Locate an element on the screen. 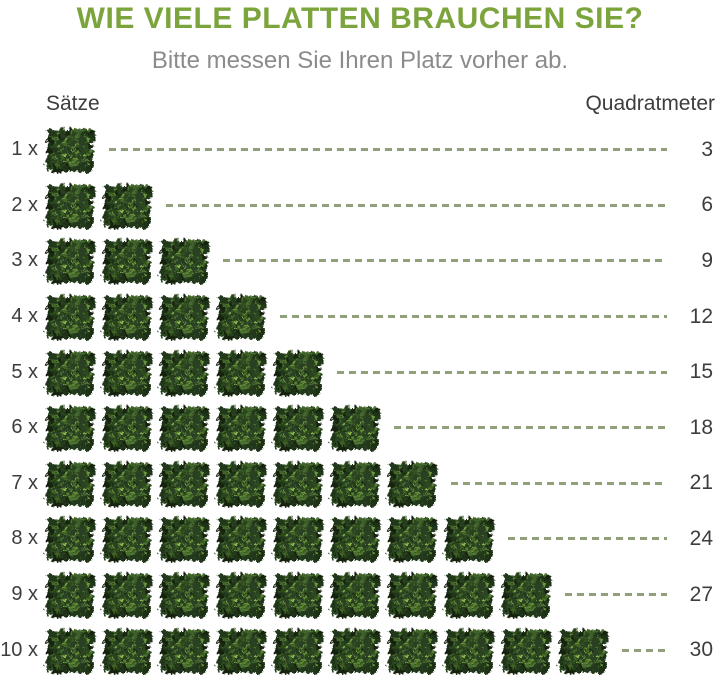 This screenshot has height=685, width=720. pictogram-row: 6 x 18 is located at coordinates (360, 428).